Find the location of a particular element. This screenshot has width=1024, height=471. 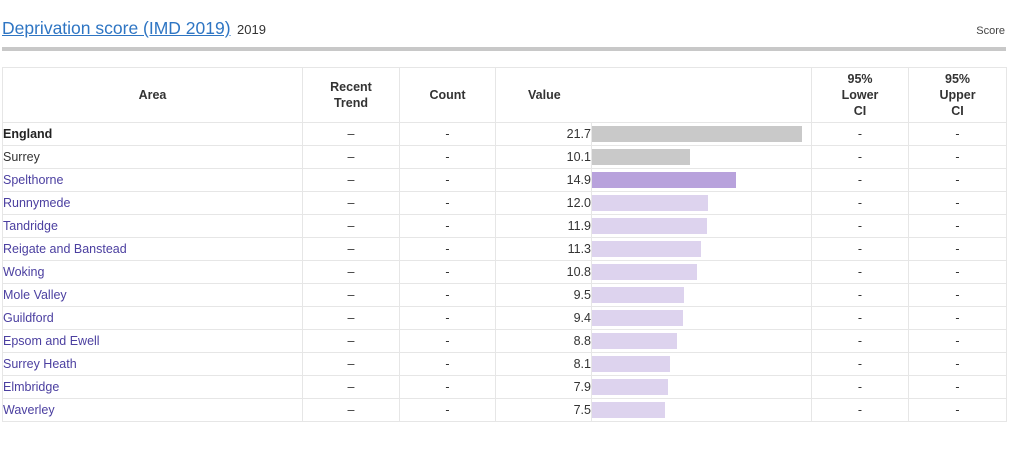

indicator-value: 10.8 is located at coordinates (543, 272).